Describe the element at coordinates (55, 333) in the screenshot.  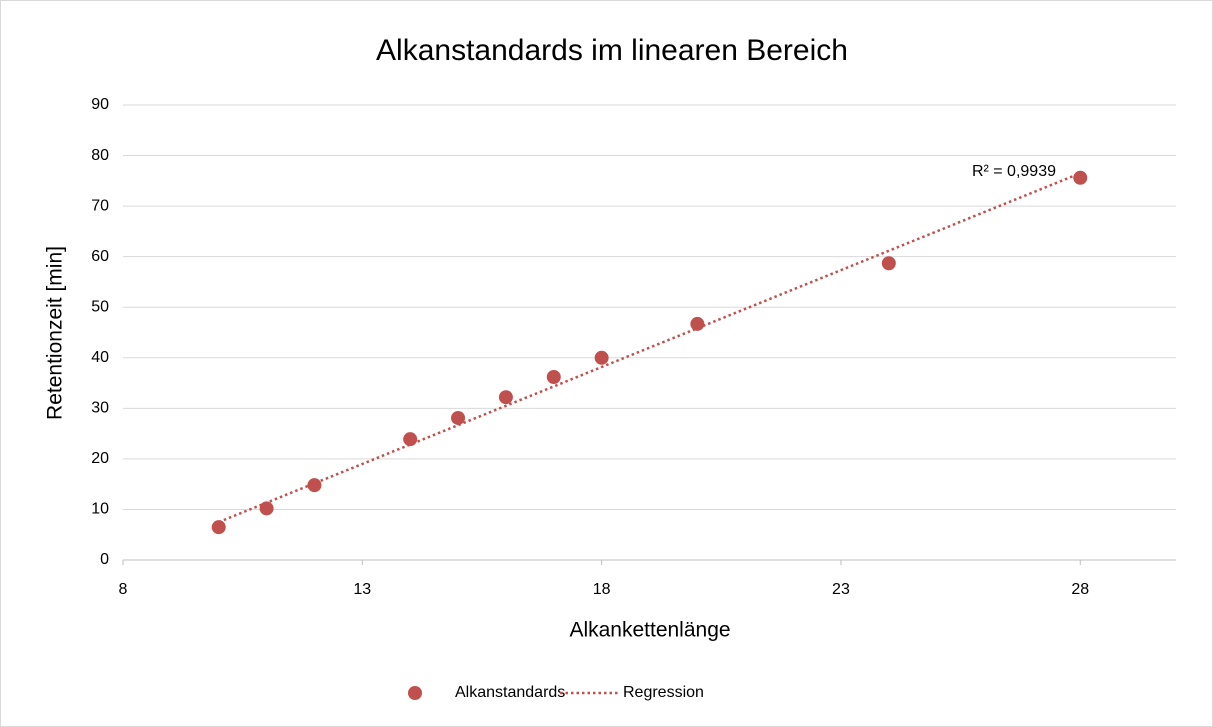
I see `y-axis-label: Retentionzeit [min]` at that location.